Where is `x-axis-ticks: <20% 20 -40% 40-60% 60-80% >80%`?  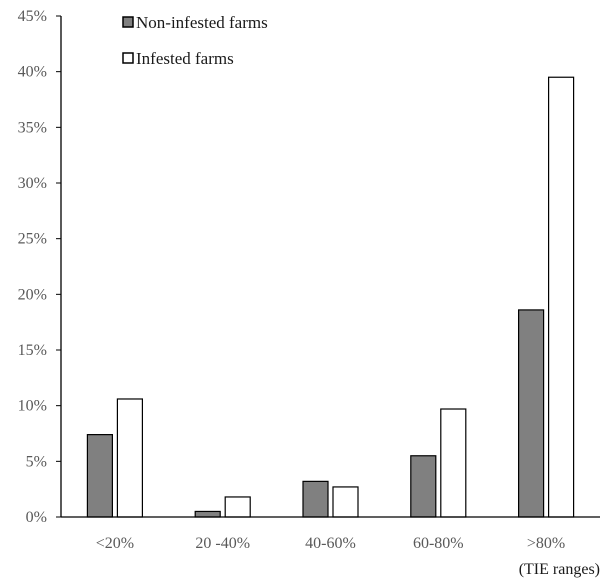 x-axis-ticks: <20% 20 -40% 40-60% 60-80% >80% is located at coordinates (331, 543).